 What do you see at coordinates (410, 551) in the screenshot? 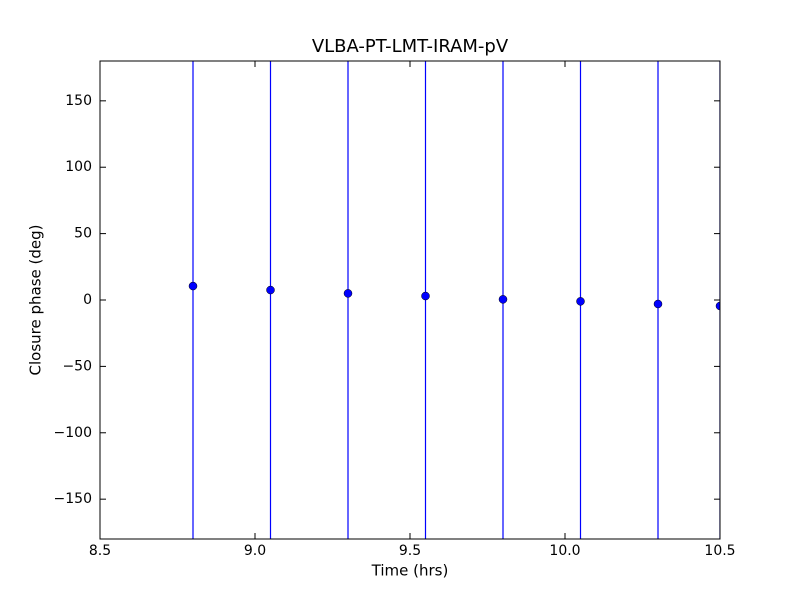
I see `x-tick-label: 9.5` at bounding box center [410, 551].